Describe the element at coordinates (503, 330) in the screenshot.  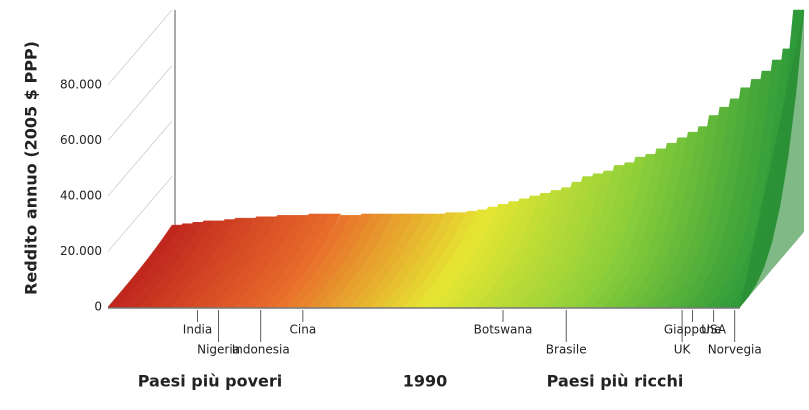
I see `category-label: Botswana` at that location.